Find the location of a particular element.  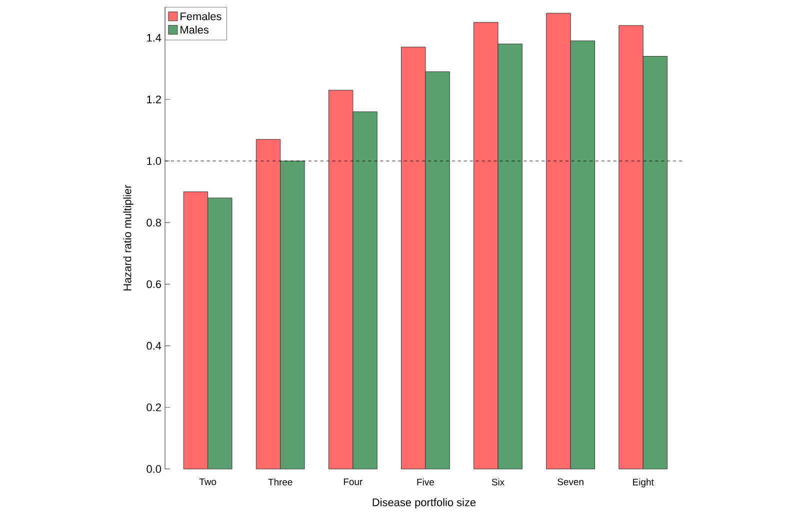

x-axis-title: Disease portfolio size is located at coordinates (424, 503).